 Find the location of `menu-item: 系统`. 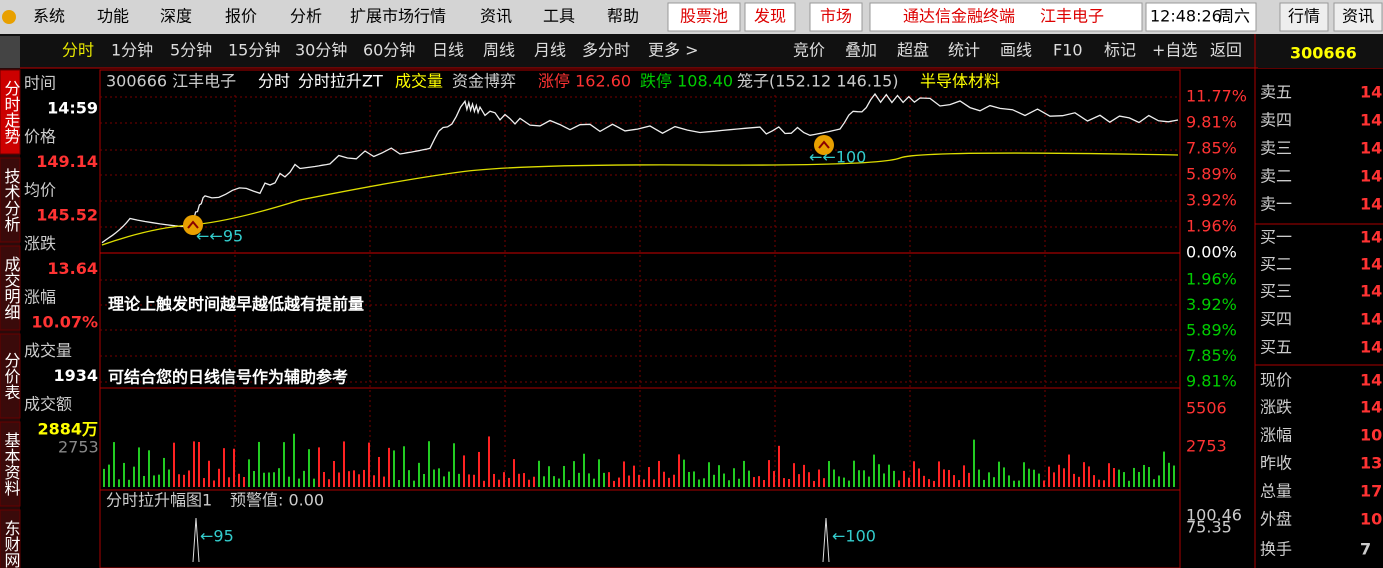

menu-item: 系统 is located at coordinates (49, 16).